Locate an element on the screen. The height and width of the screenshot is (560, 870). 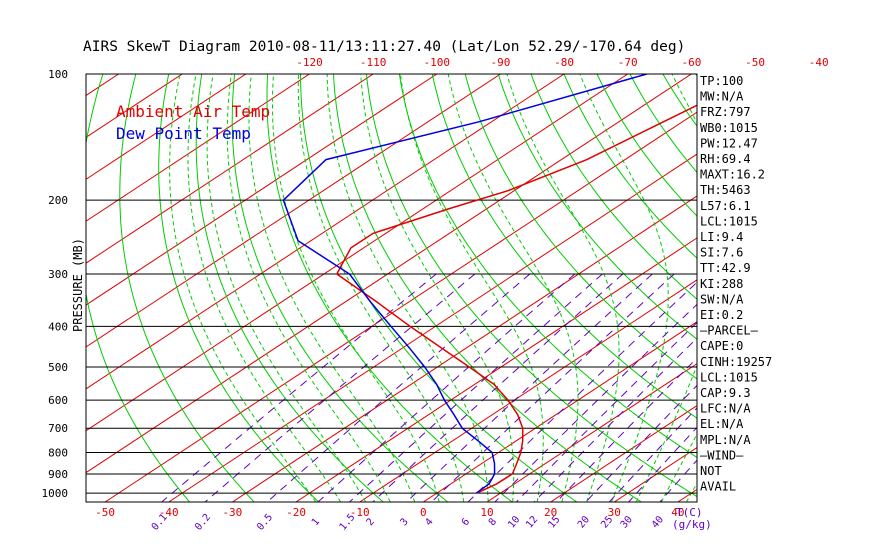
pressure-tick-label: 200 is located at coordinates (58, 200).